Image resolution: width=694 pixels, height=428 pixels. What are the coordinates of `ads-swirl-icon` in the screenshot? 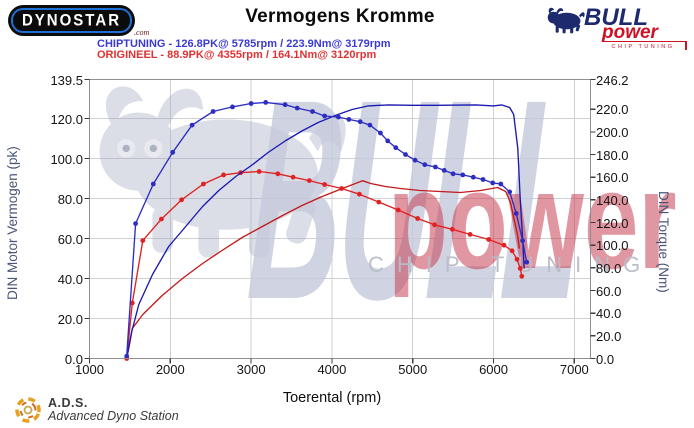 It's located at (28, 410).